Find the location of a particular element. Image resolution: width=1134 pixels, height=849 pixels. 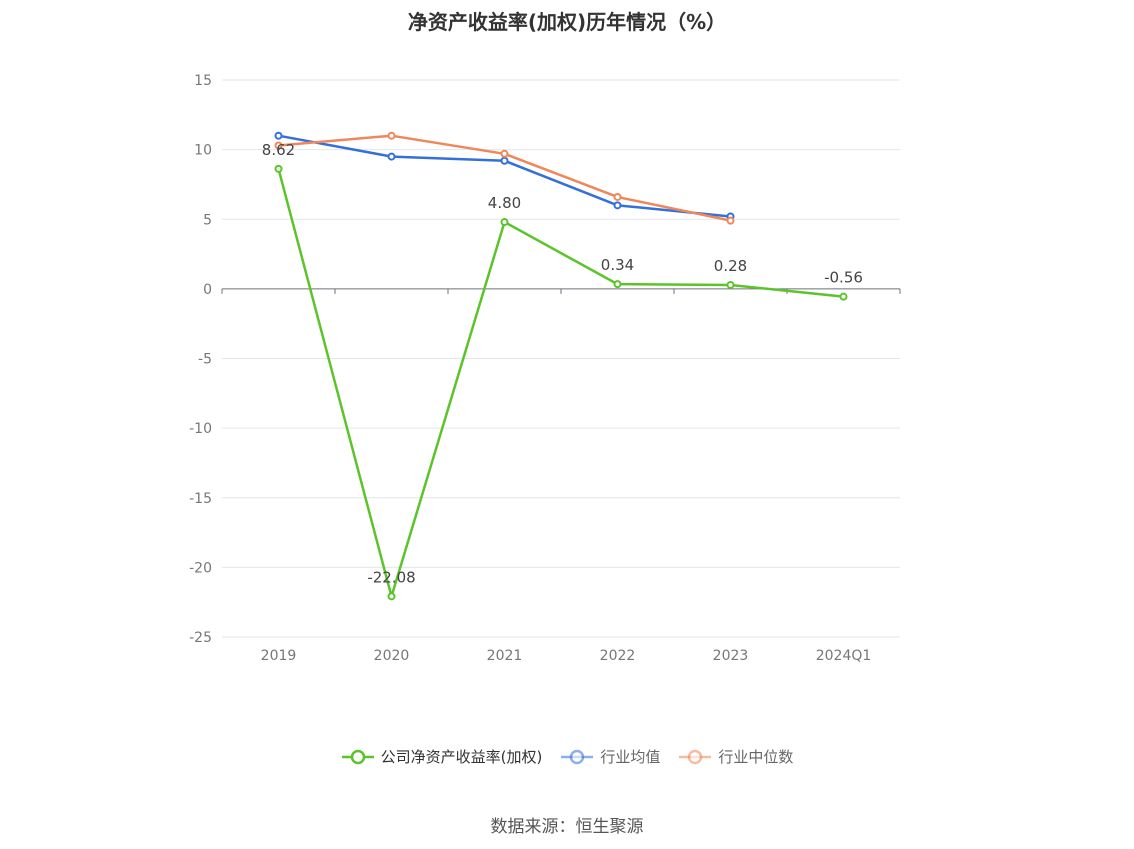

data-label: 4.80 is located at coordinates (504, 203).